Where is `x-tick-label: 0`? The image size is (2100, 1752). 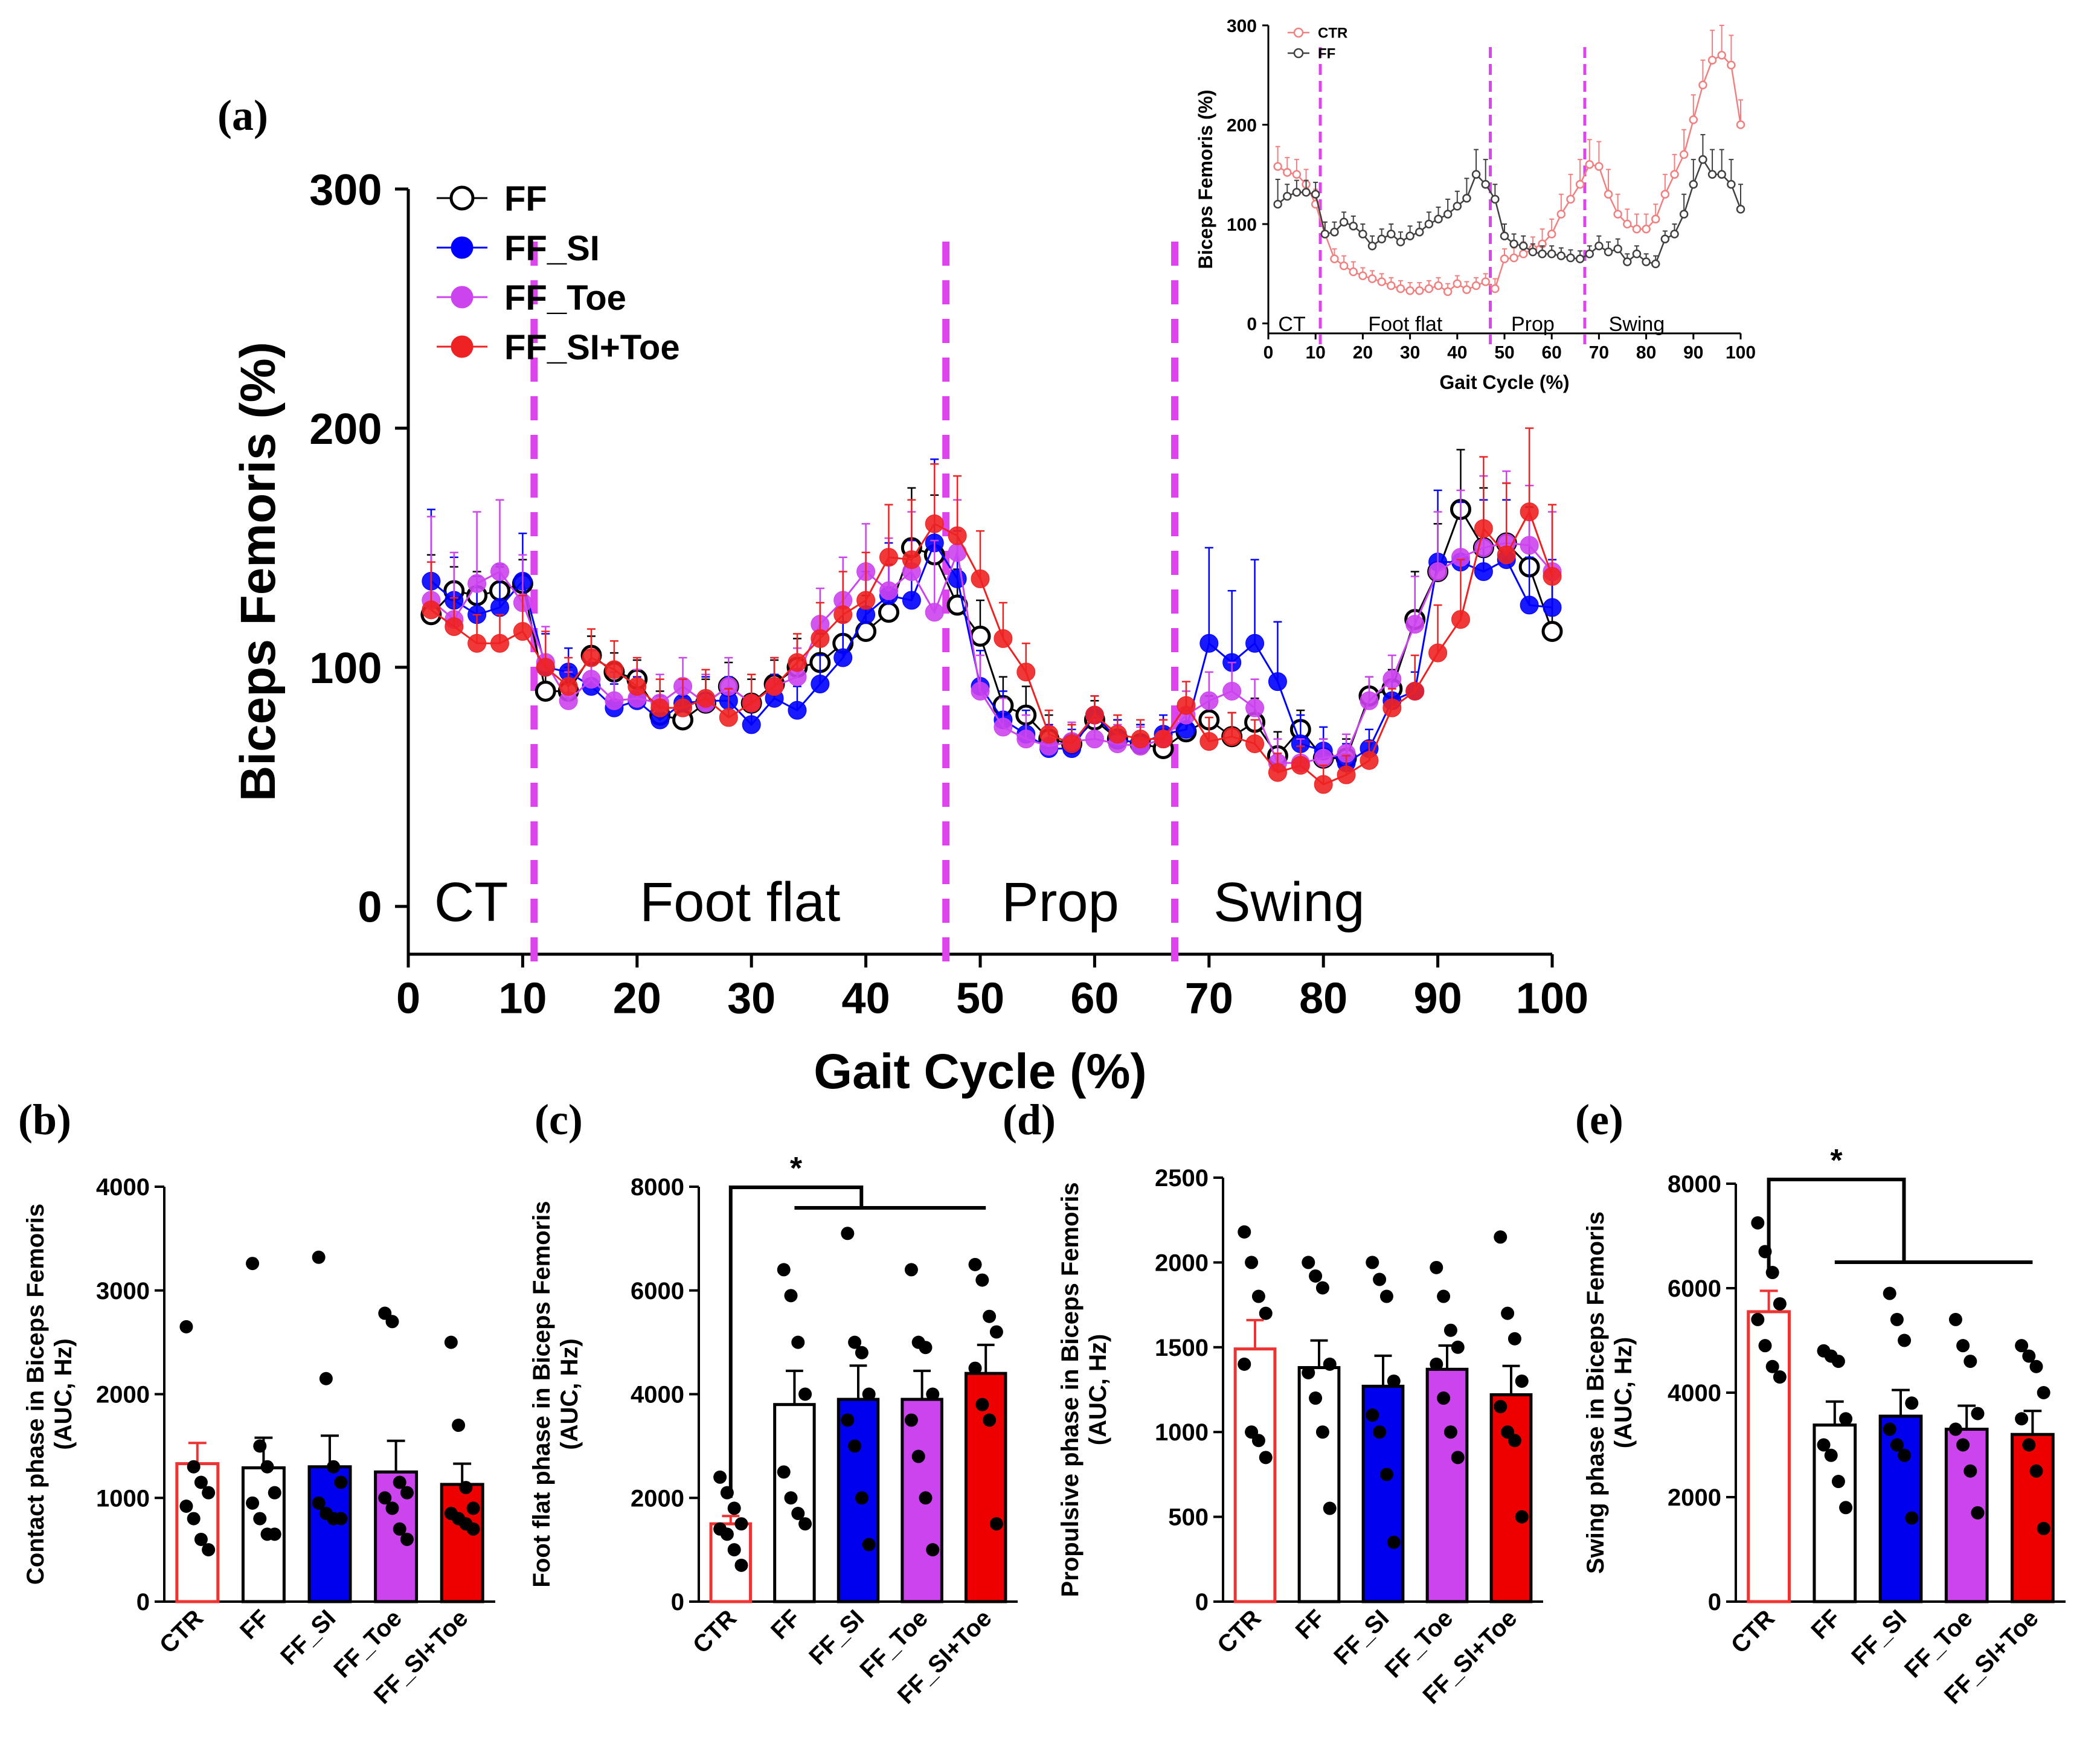
x-tick-label: 0 is located at coordinates (1269, 353).